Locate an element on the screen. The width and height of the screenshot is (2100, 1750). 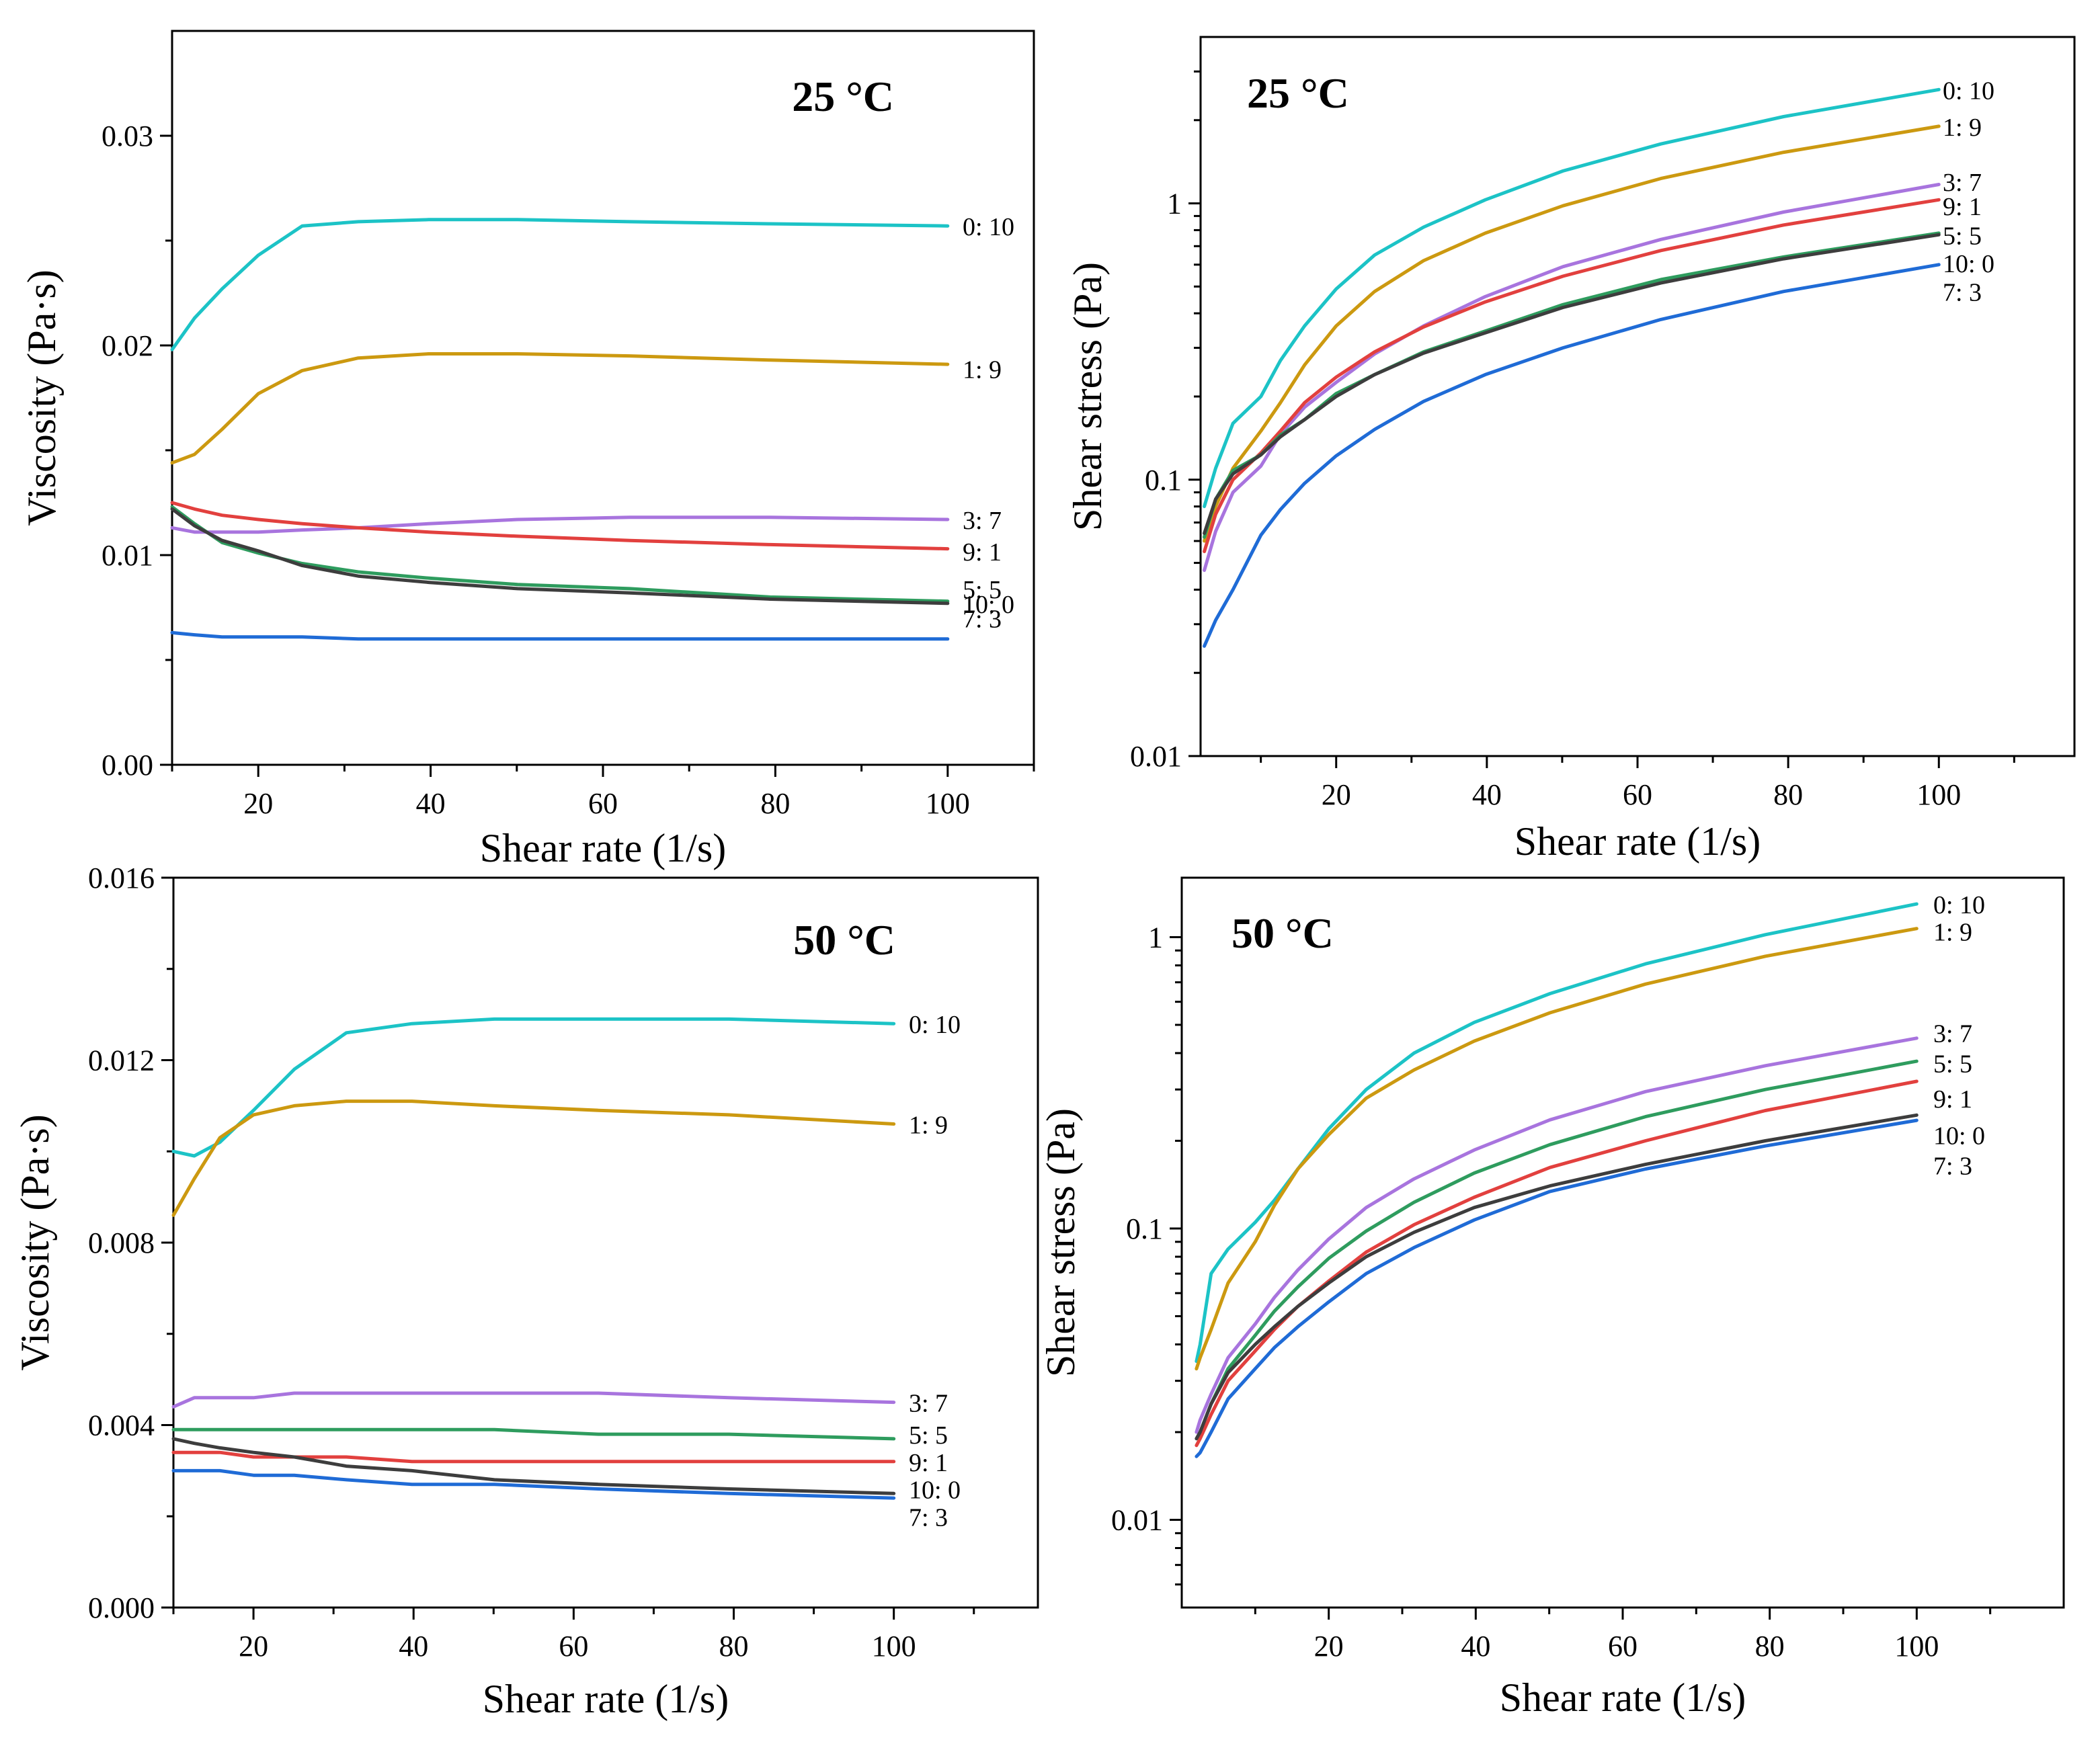
y-tick-label: 0.016 is located at coordinates (121, 878).